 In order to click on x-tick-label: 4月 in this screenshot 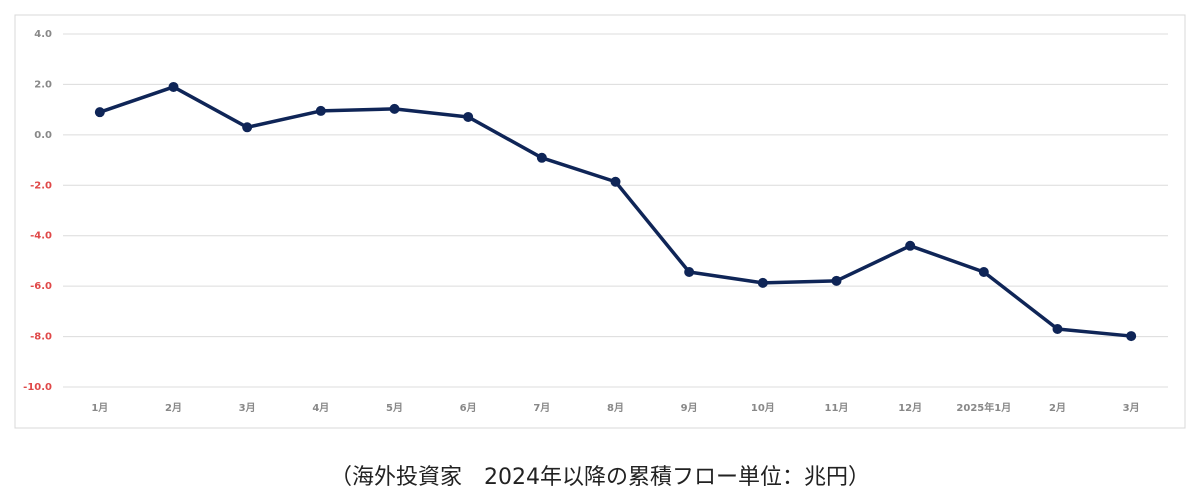, I will do `click(320, 408)`.